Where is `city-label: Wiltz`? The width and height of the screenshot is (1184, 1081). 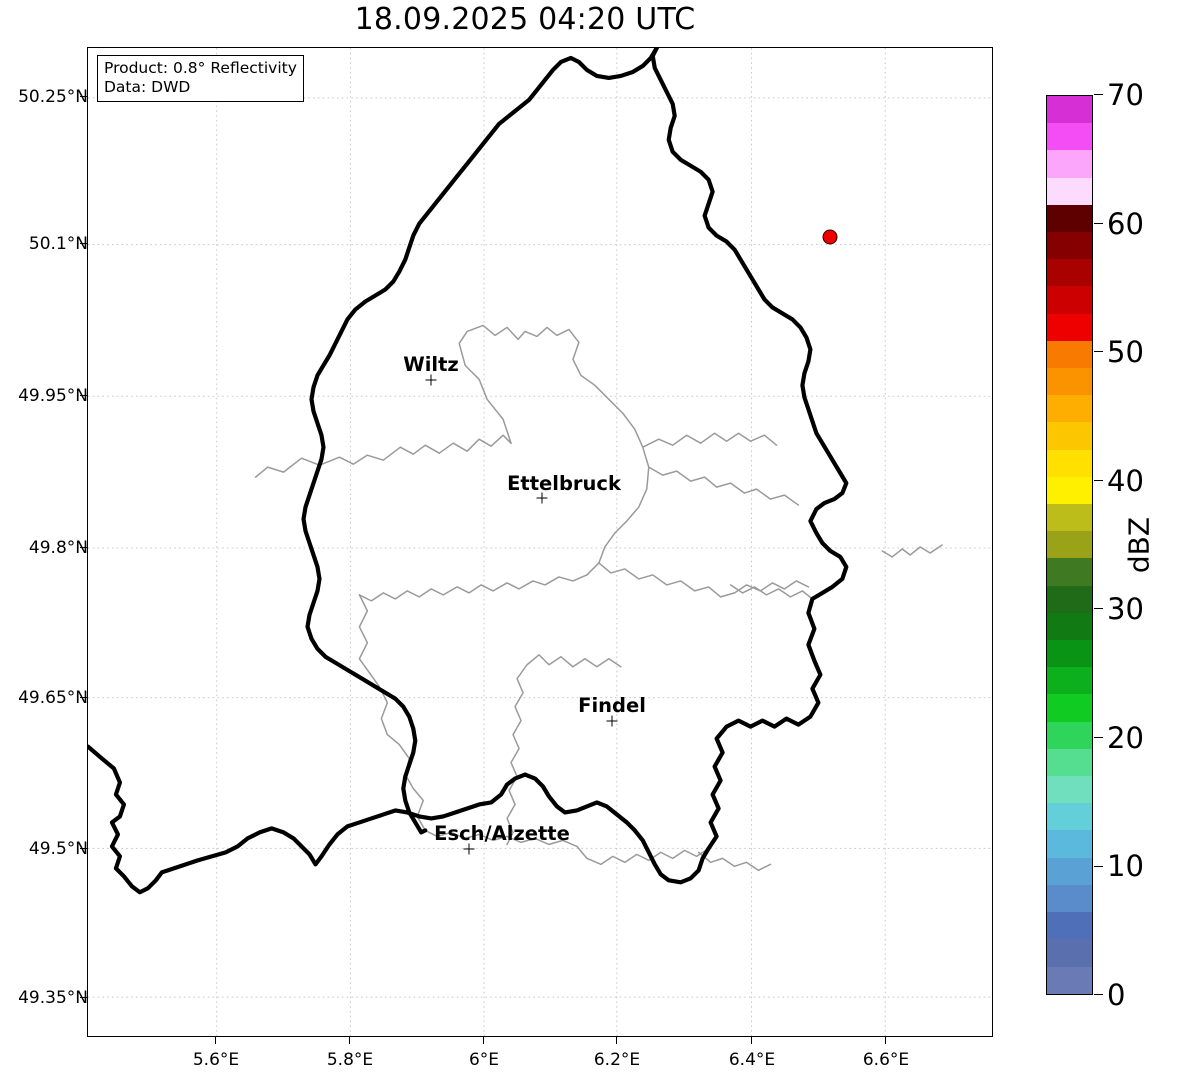 city-label: Wiltz is located at coordinates (431, 364).